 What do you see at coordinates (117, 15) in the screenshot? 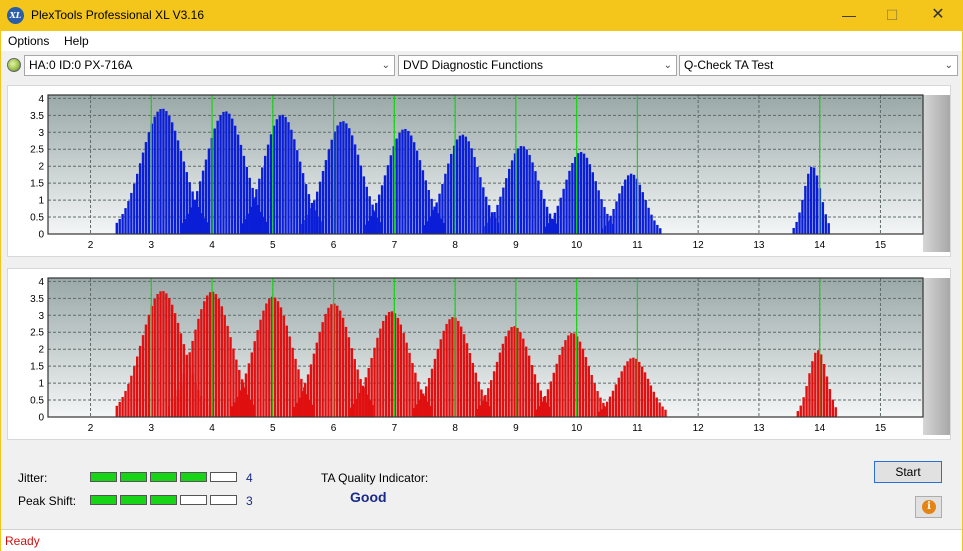
I see `window-title: PlexTools Professional XL V3.16` at bounding box center [117, 15].